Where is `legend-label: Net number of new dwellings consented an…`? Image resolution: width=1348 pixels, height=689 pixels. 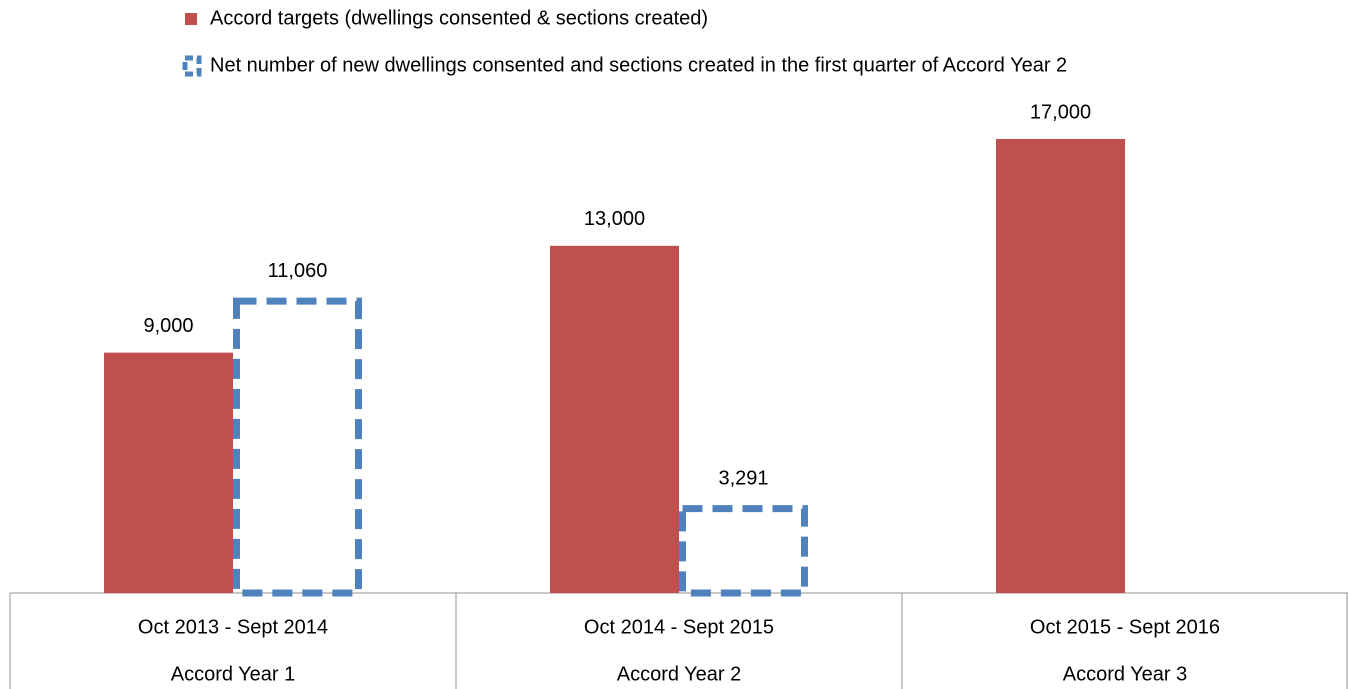
legend-label: Net number of new dwellings consented an… is located at coordinates (638, 65).